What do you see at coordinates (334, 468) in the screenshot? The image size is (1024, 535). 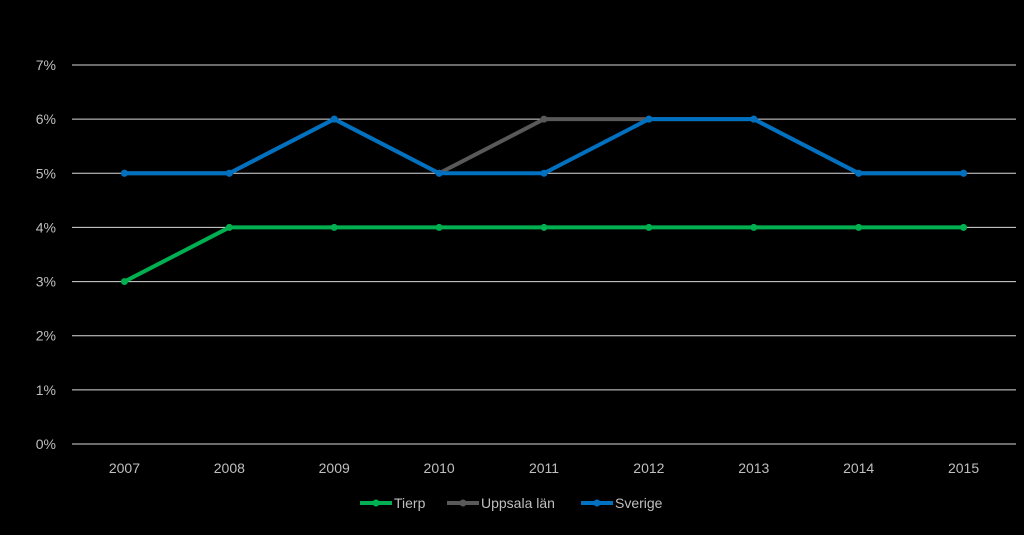 I see `x-tick-label: 2009` at bounding box center [334, 468].